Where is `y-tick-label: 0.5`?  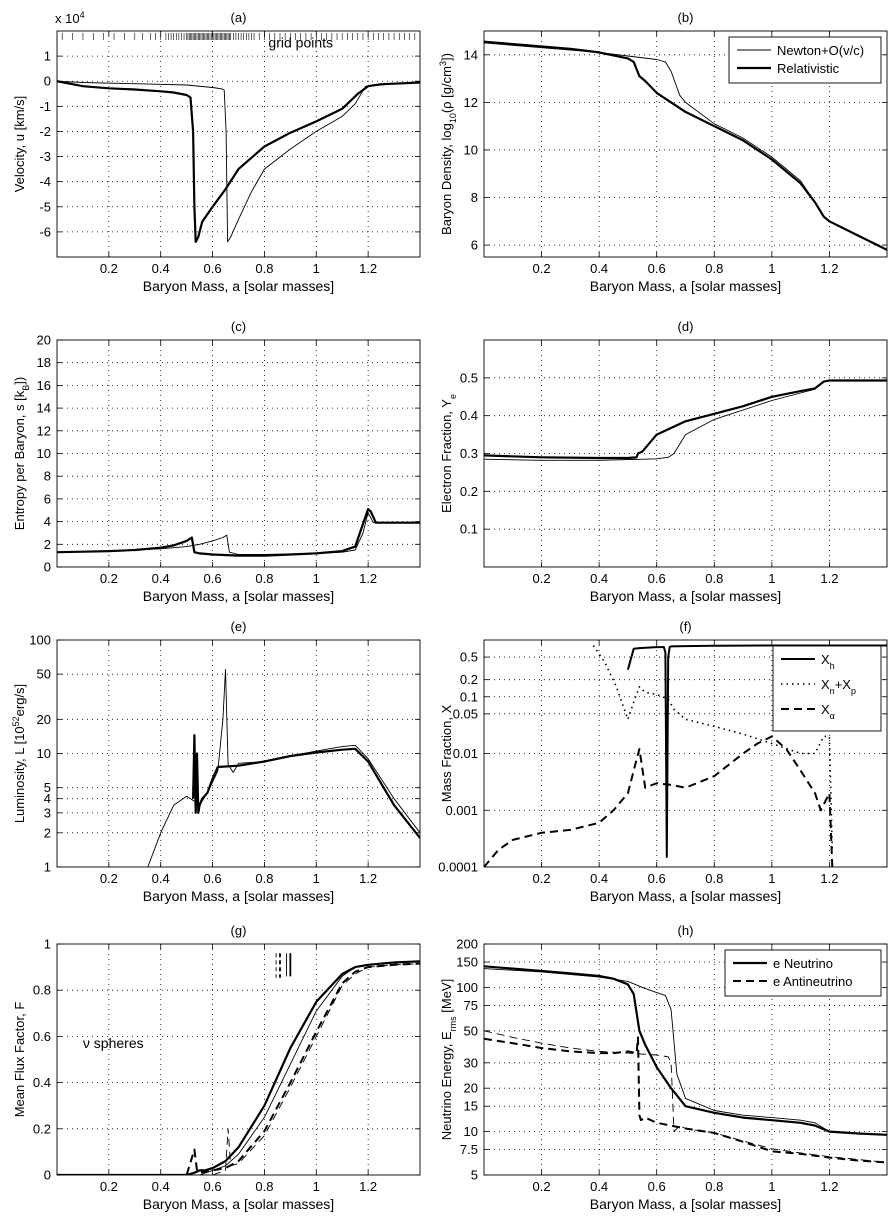
y-tick-label: 0.5 is located at coordinates (469, 377).